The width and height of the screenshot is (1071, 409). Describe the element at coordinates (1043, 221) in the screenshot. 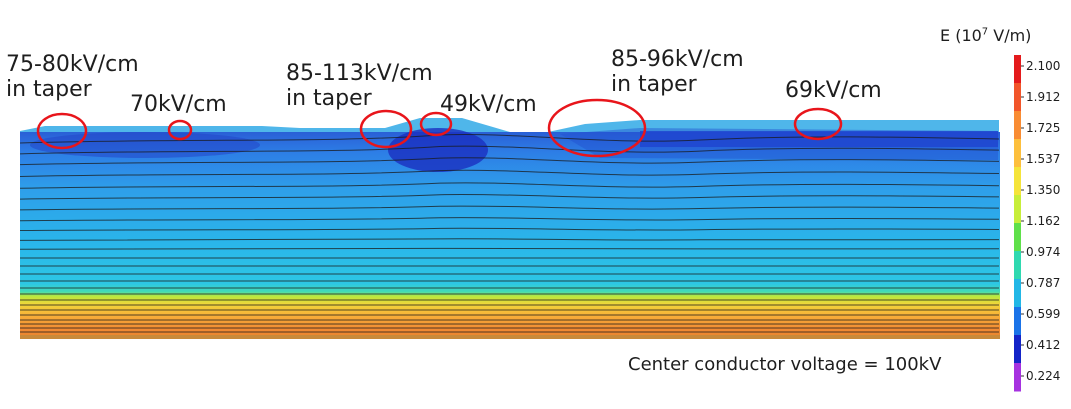

I see `colorbar-tick-label: 1.162` at that location.